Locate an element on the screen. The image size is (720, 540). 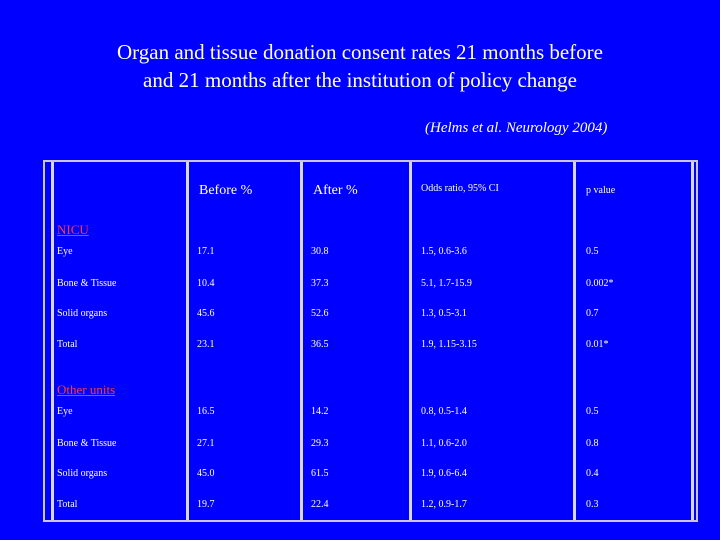
table-cell-odds: 1.3, 0.5-3.1 is located at coordinates (444, 313).